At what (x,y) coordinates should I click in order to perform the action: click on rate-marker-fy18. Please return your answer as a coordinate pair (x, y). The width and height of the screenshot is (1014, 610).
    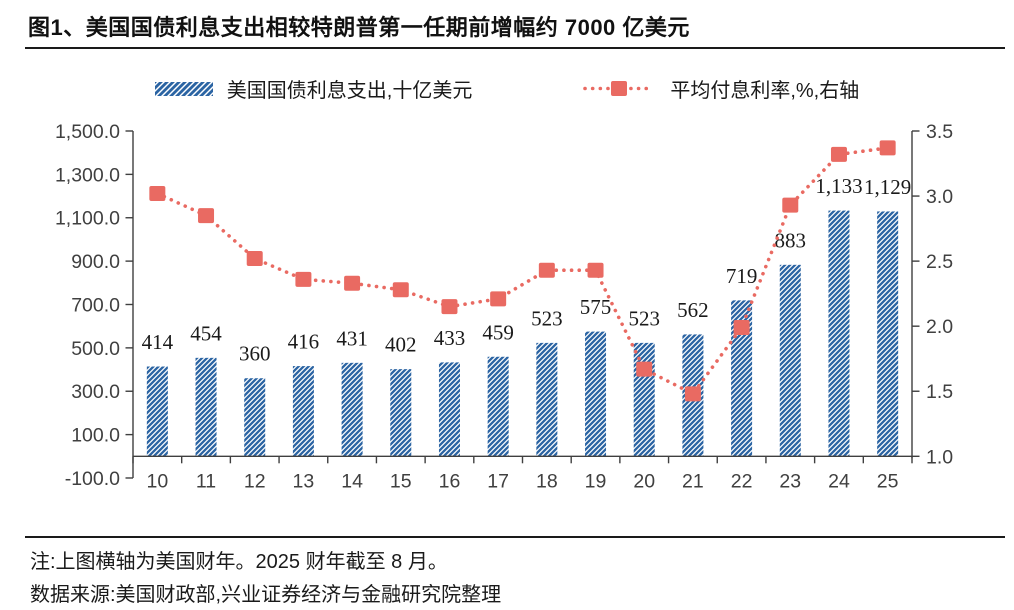
    Looking at the image, I should click on (546, 270).